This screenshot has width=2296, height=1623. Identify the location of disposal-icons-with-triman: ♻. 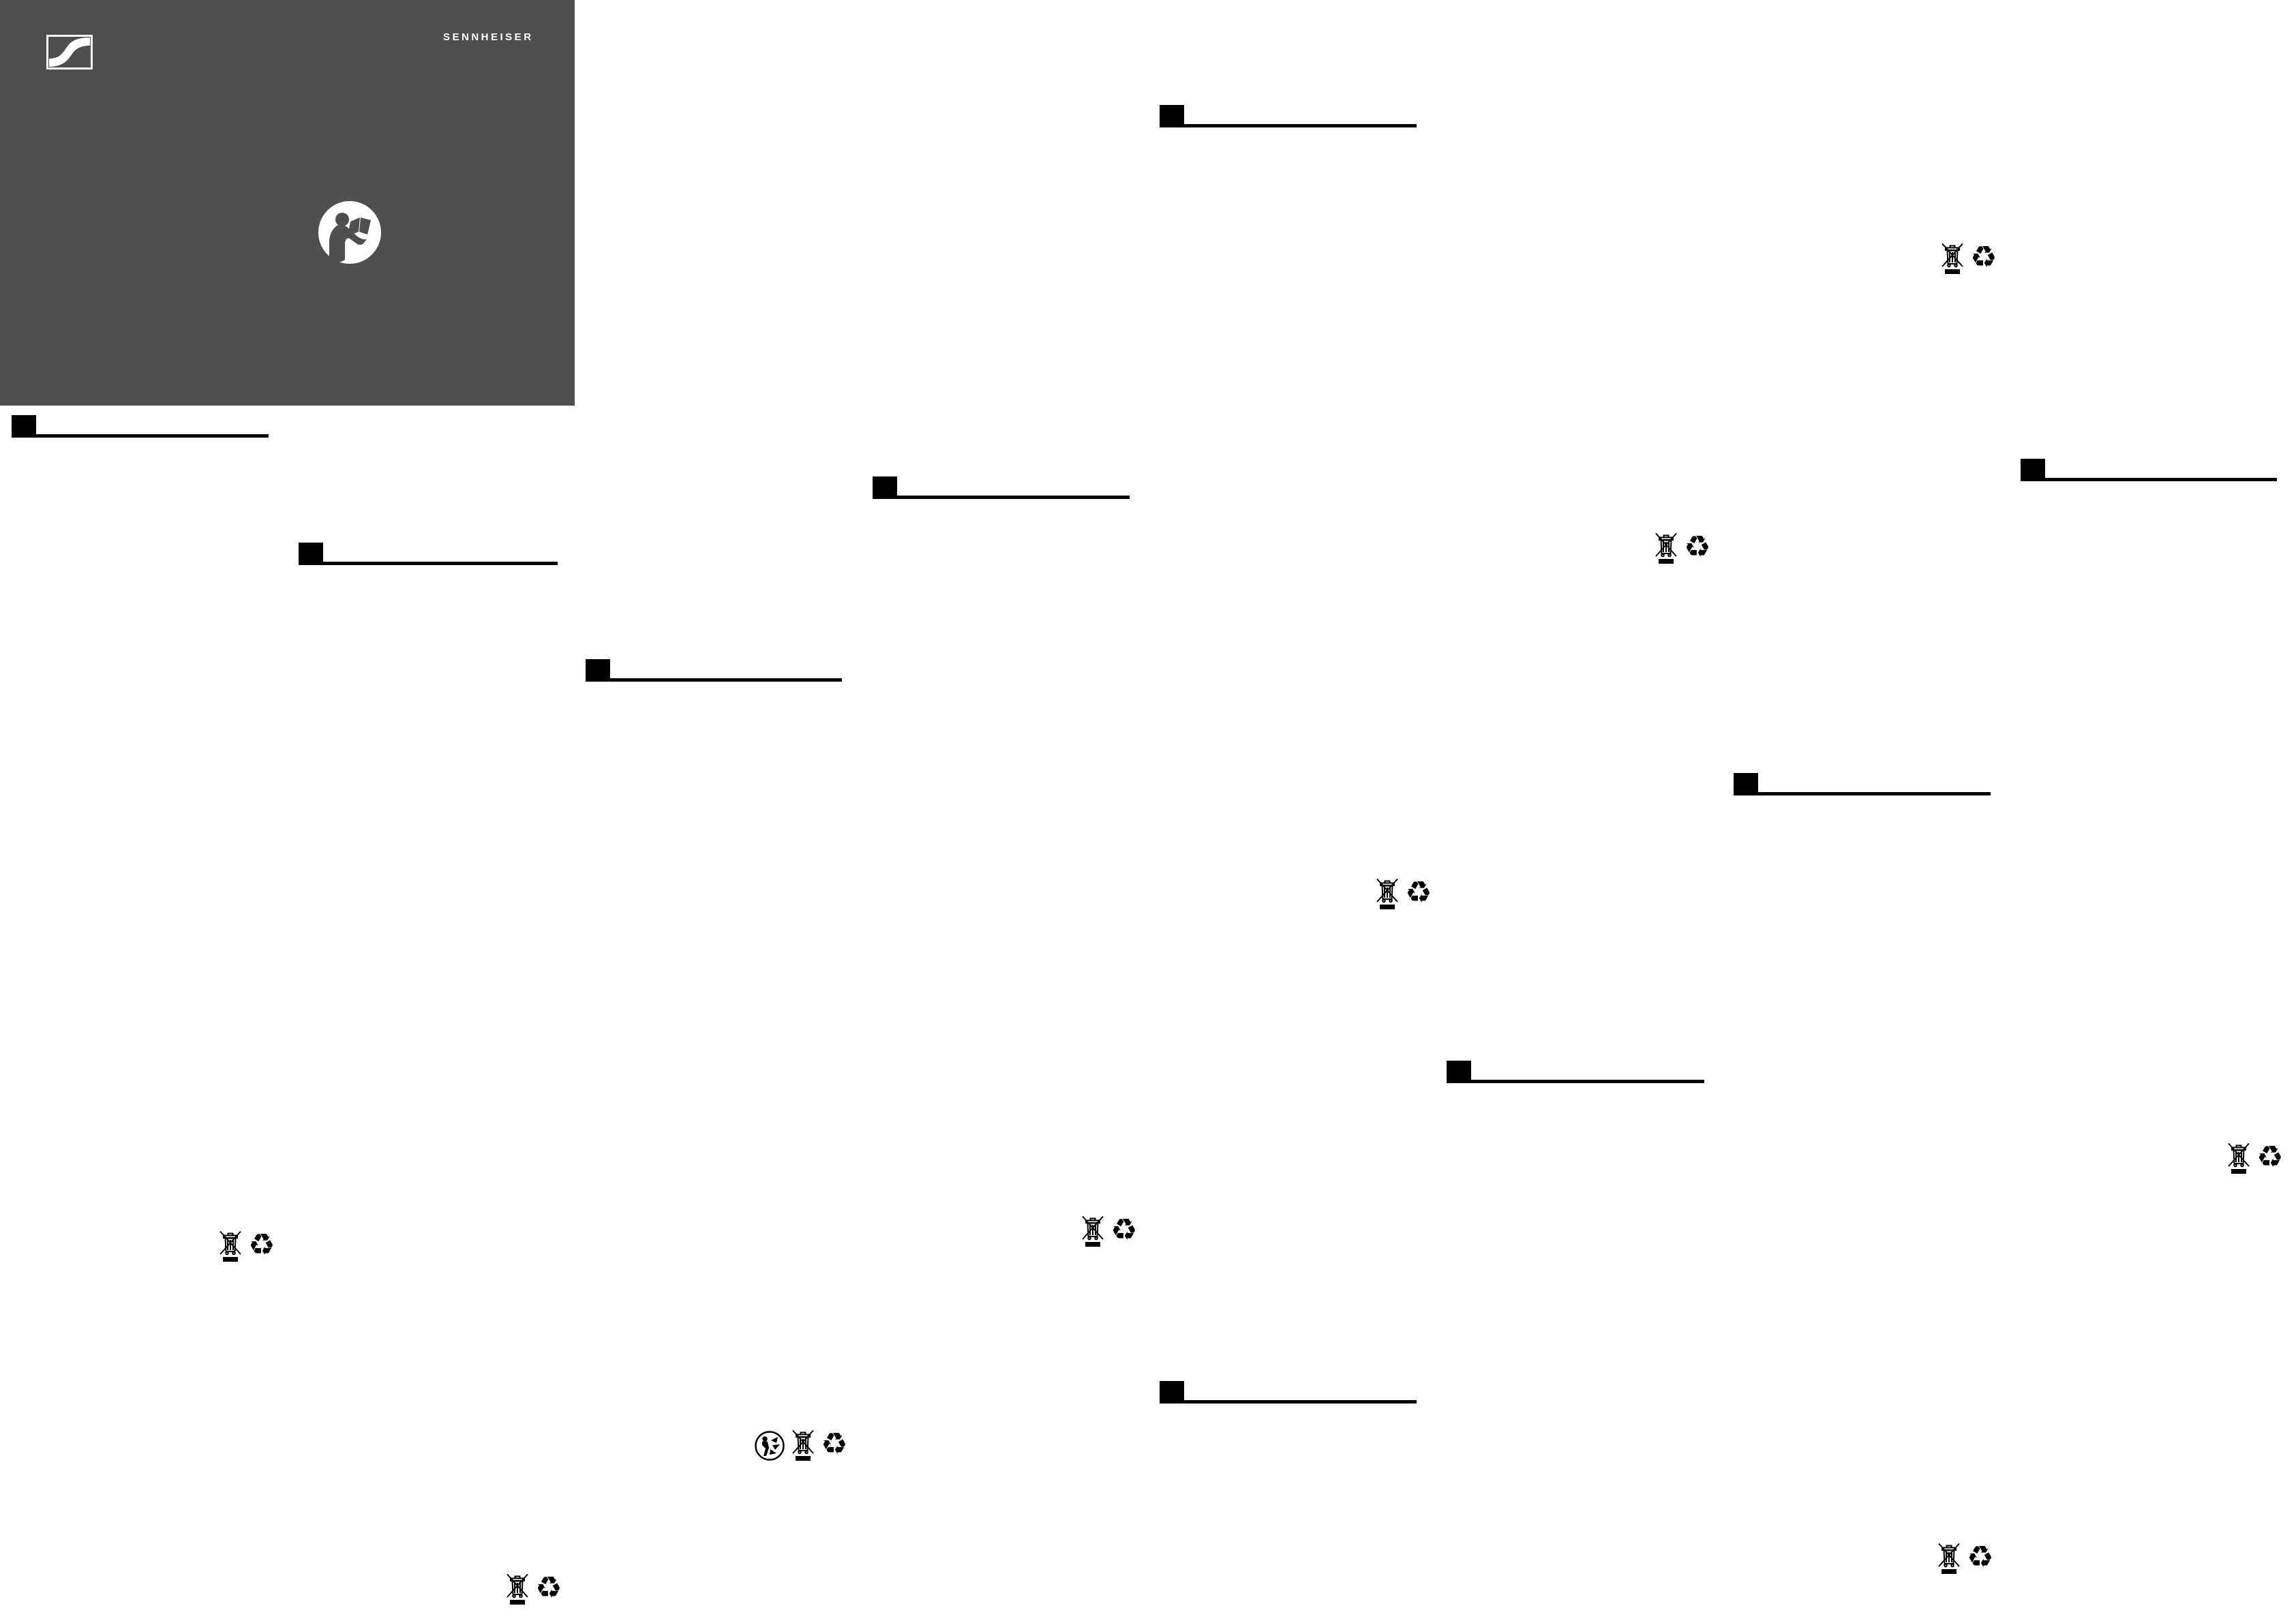
(800, 1445).